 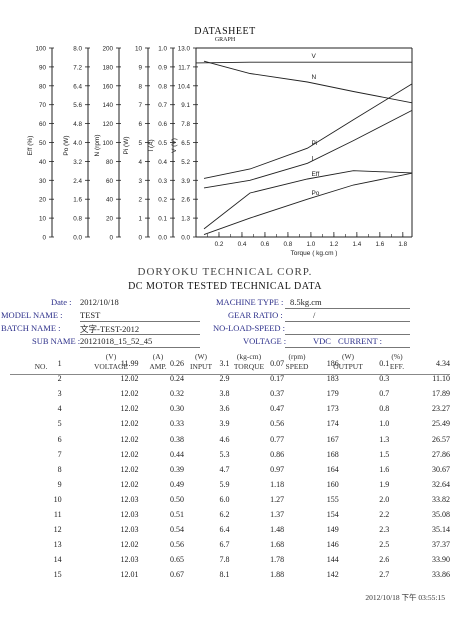 I want to click on tick-label: 6, so click(x=140, y=124).